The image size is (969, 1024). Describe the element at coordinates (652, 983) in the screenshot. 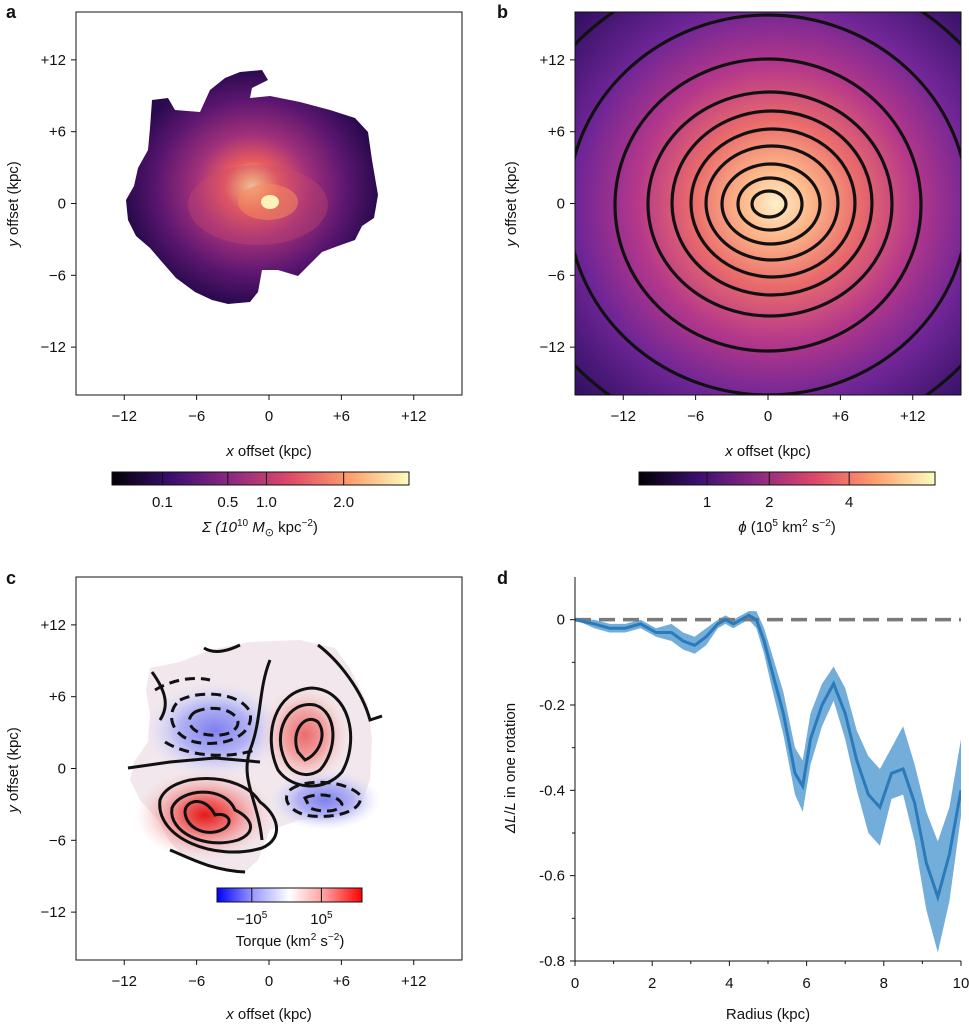

I see `x-tick-label: 2` at that location.